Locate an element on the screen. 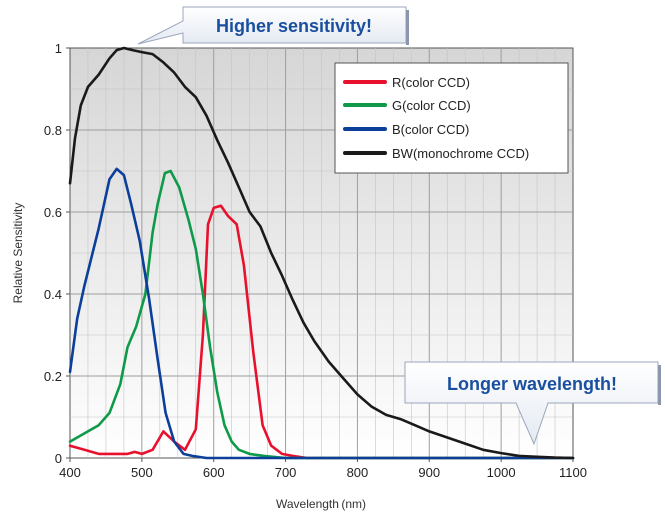 The width and height of the screenshot is (665, 517). x-tick-label: 1000 is located at coordinates (501, 472).